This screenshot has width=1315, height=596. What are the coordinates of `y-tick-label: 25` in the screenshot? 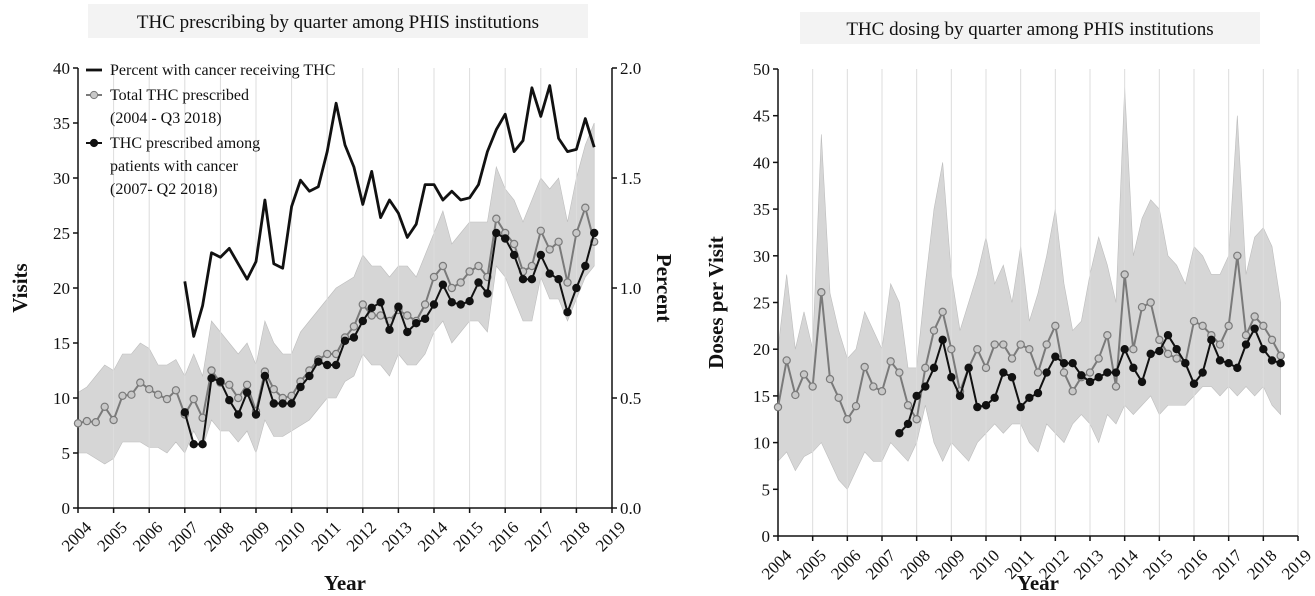 It's located at (61, 233).